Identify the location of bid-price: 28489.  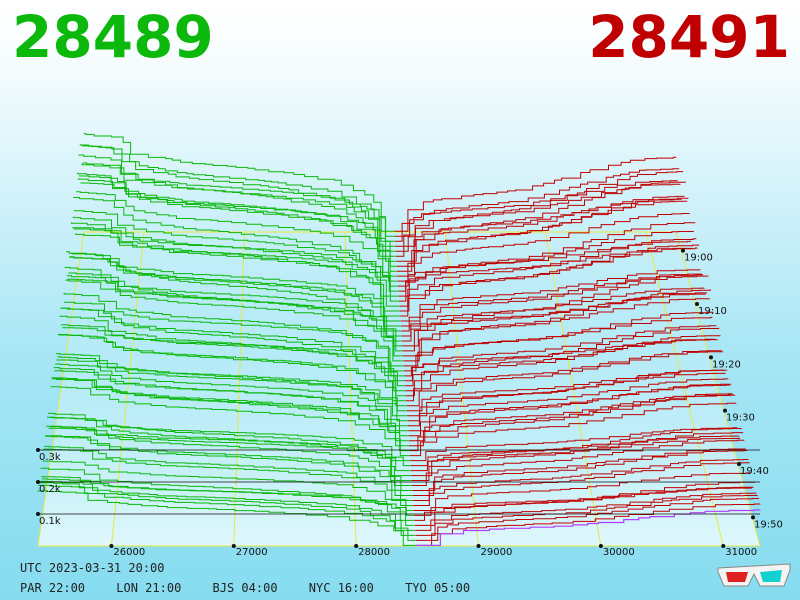
(113, 37).